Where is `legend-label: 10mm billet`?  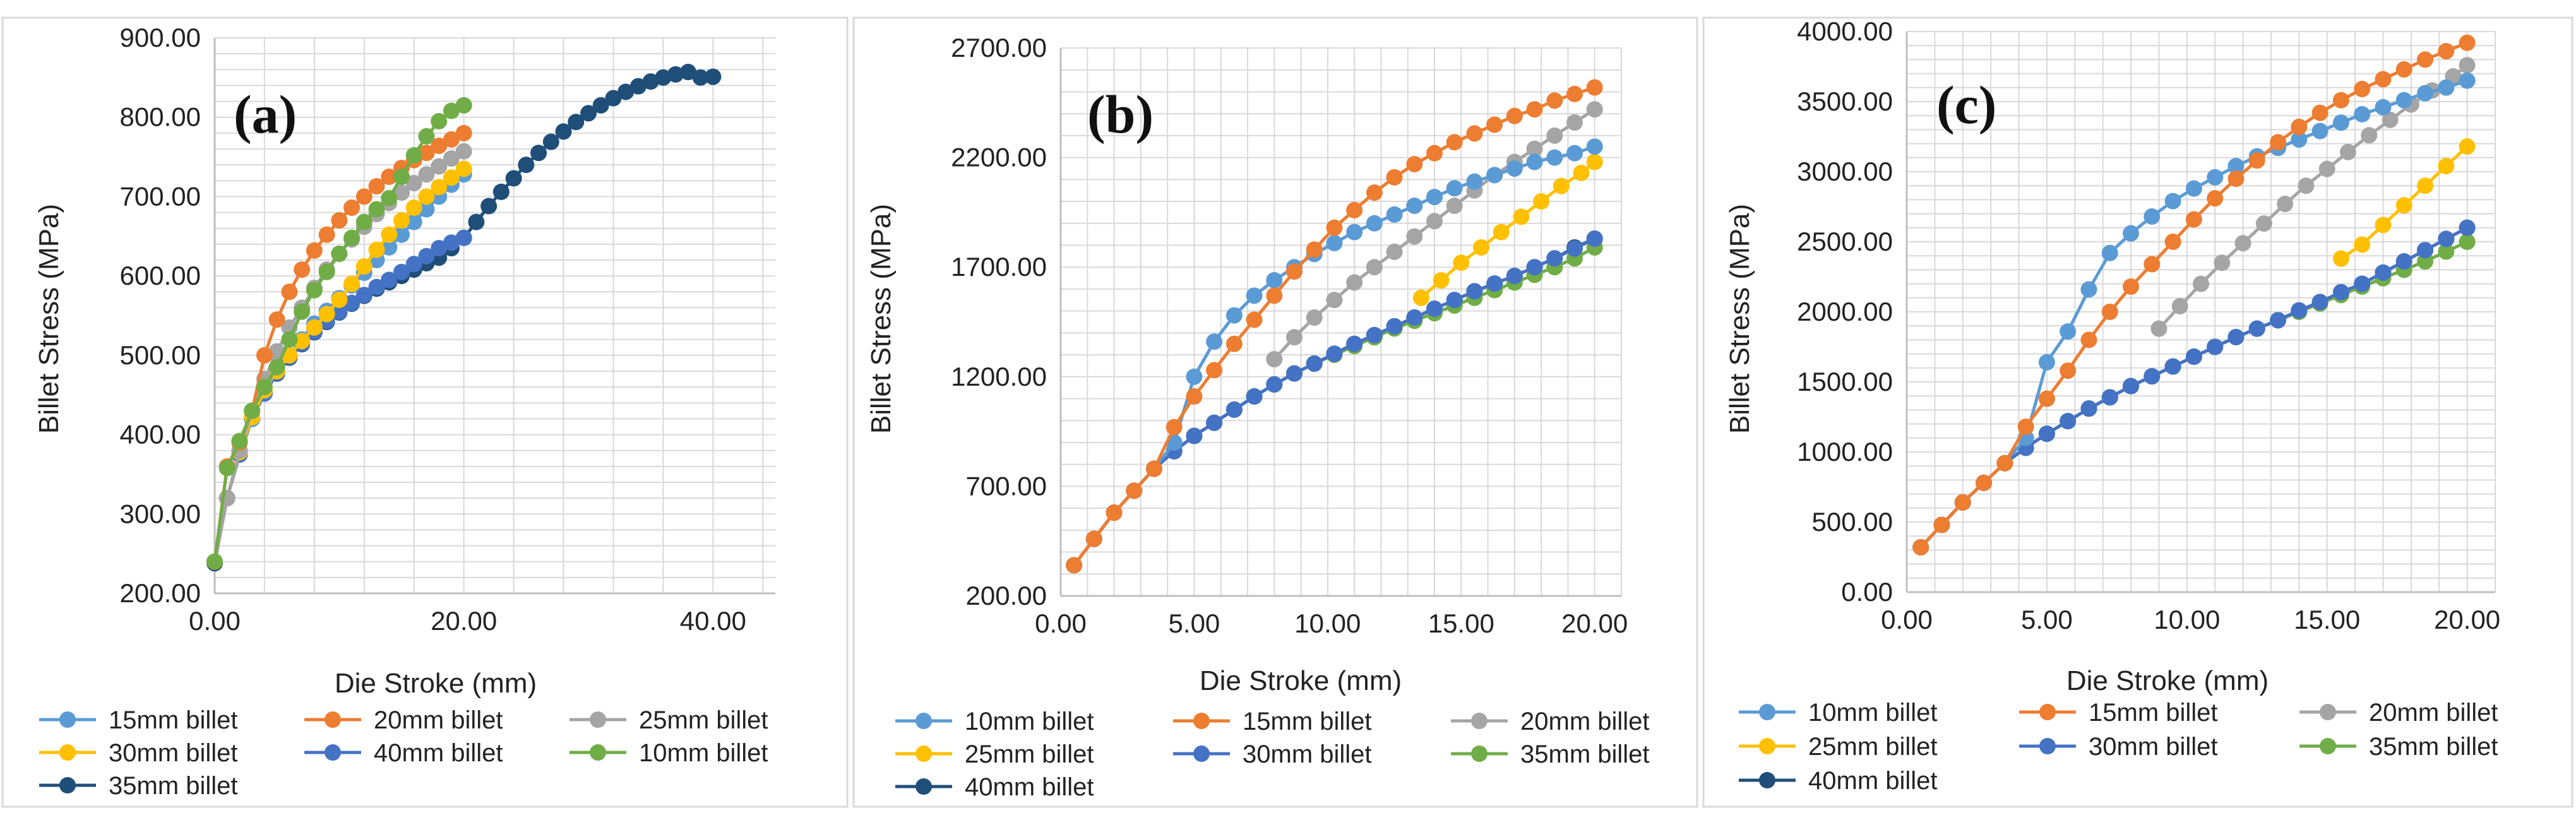 legend-label: 10mm billet is located at coordinates (1029, 722).